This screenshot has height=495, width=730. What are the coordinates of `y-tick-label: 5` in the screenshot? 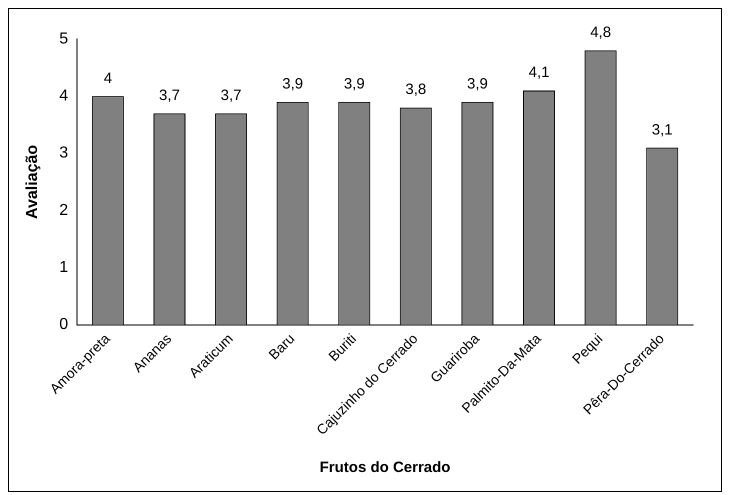 It's located at (63, 39).